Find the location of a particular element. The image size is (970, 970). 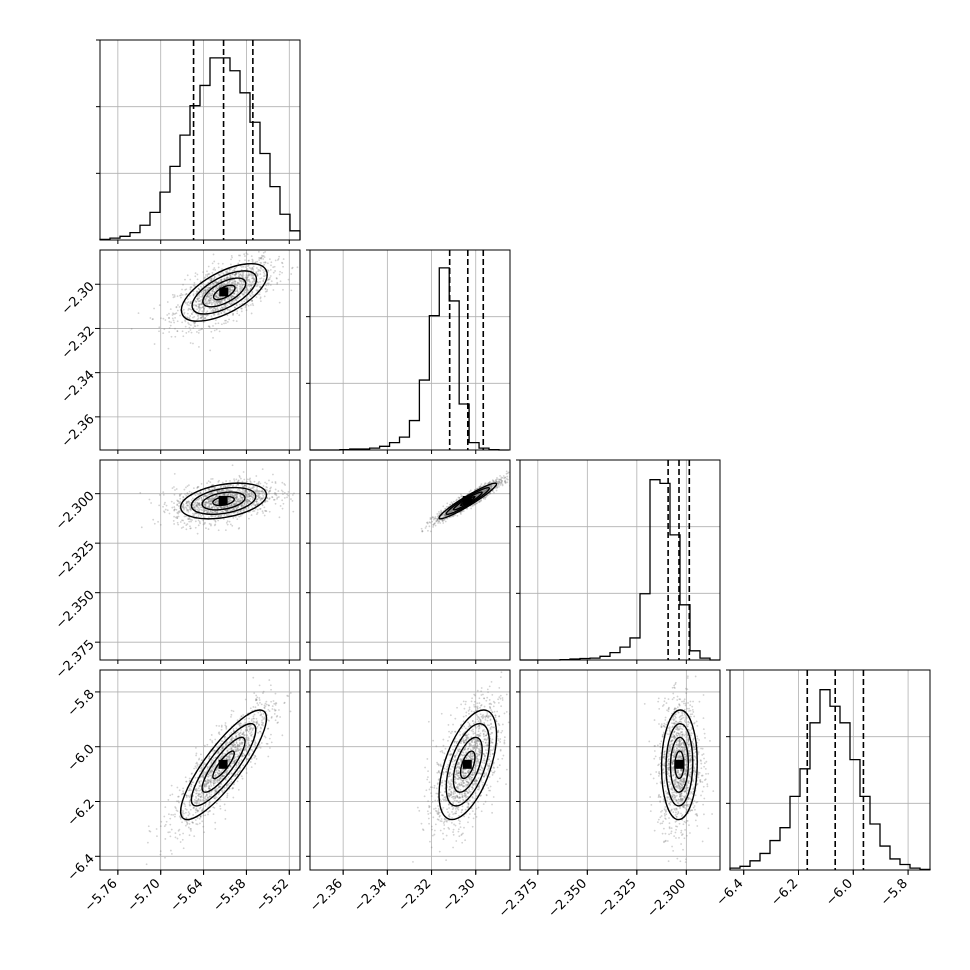

histogram-step is located at coordinates (409, 359).